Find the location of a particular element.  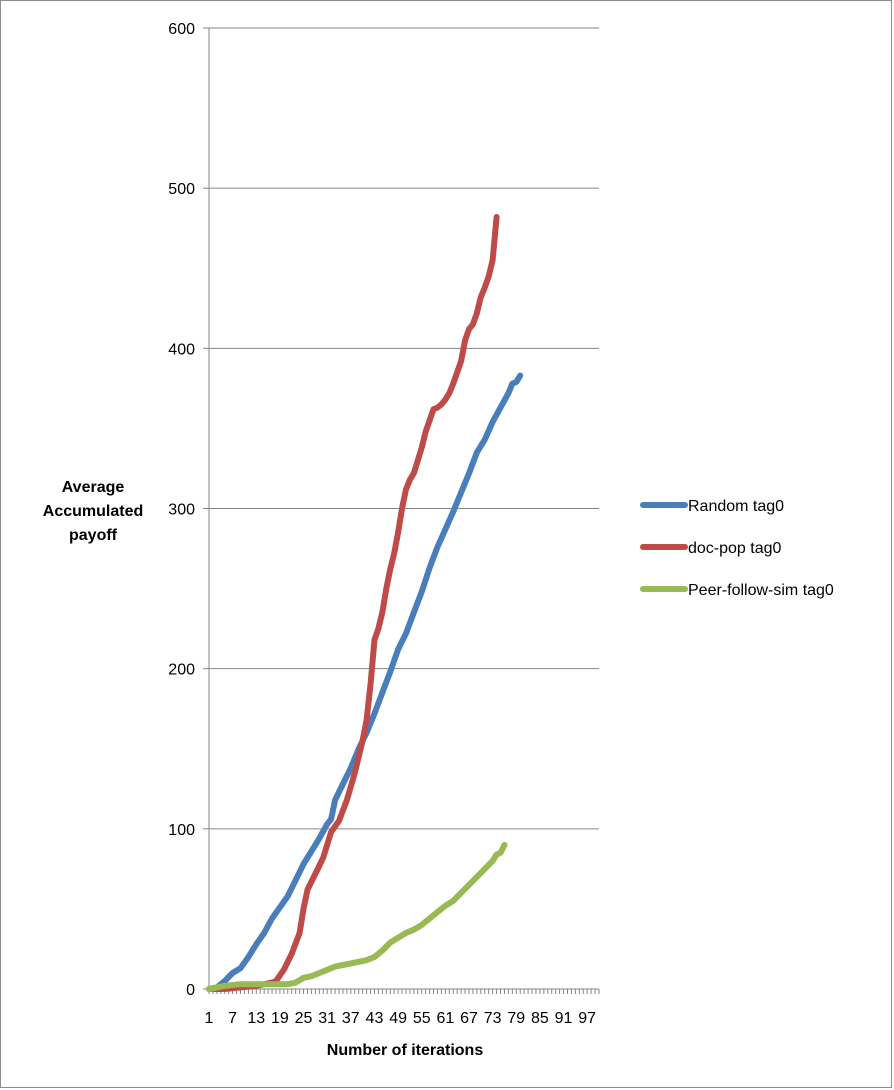

legend-label-doc-pop: doc-pop tag0 is located at coordinates (735, 548).